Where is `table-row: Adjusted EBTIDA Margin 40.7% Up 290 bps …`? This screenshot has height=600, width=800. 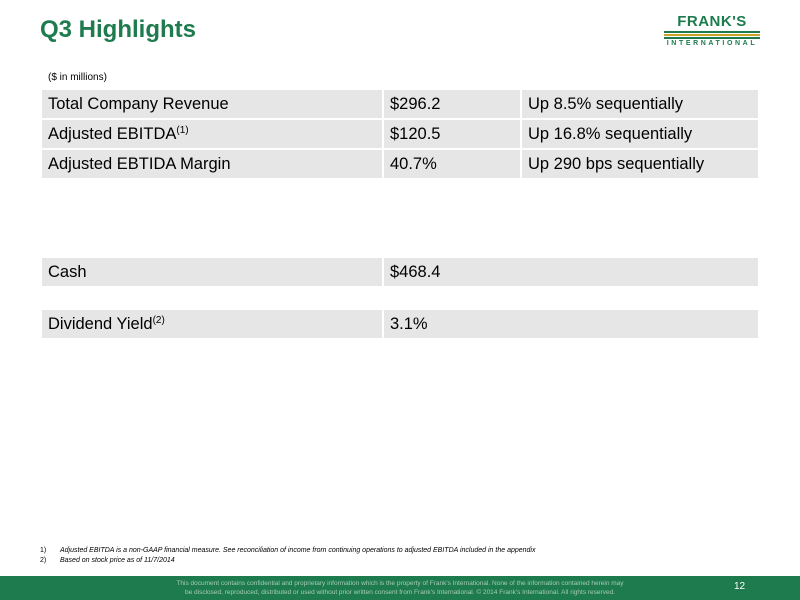 table-row: Adjusted EBTIDA Margin 40.7% Up 290 bps … is located at coordinates (400, 164).